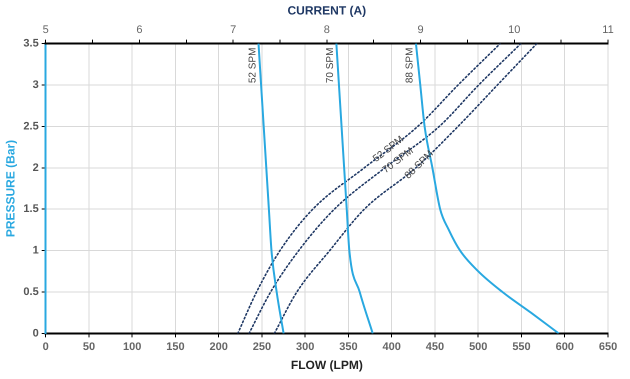 The image size is (630, 379). I want to click on x-tick-label: 150, so click(175, 347).